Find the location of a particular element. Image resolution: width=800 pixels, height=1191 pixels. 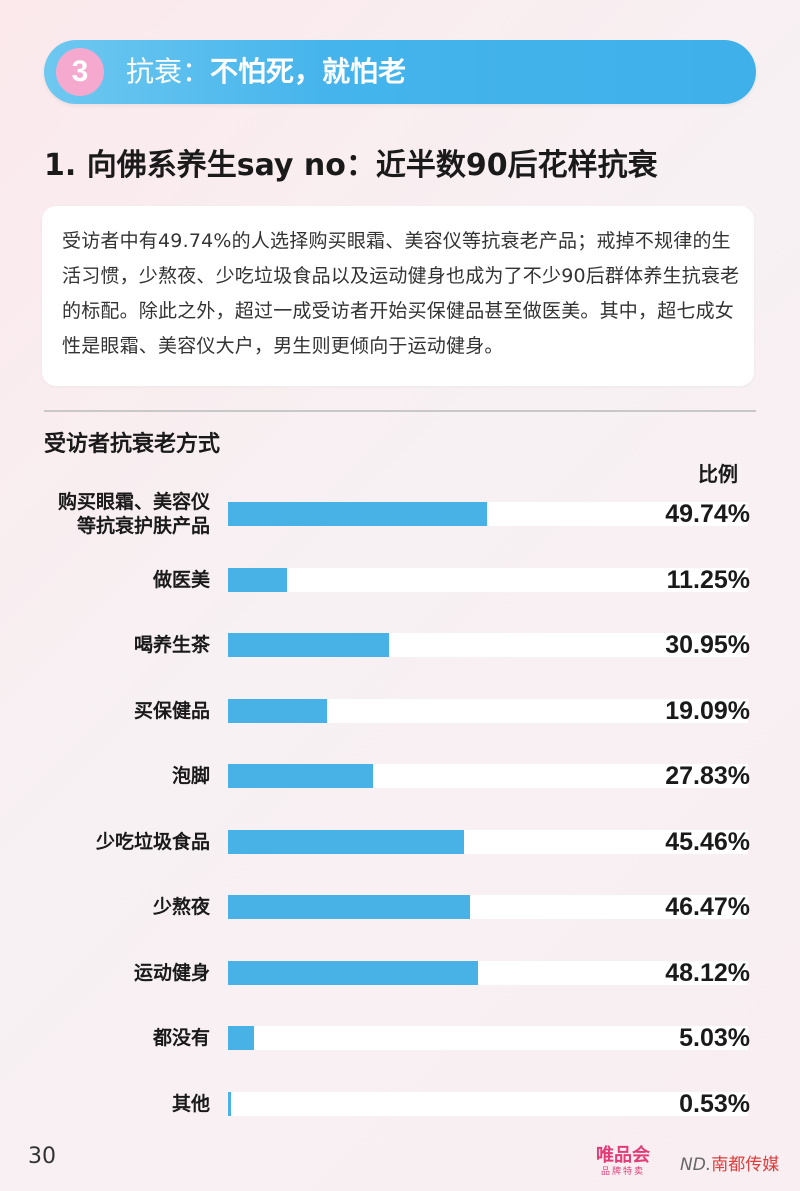

value-column-header: 比例 is located at coordinates (718, 474).